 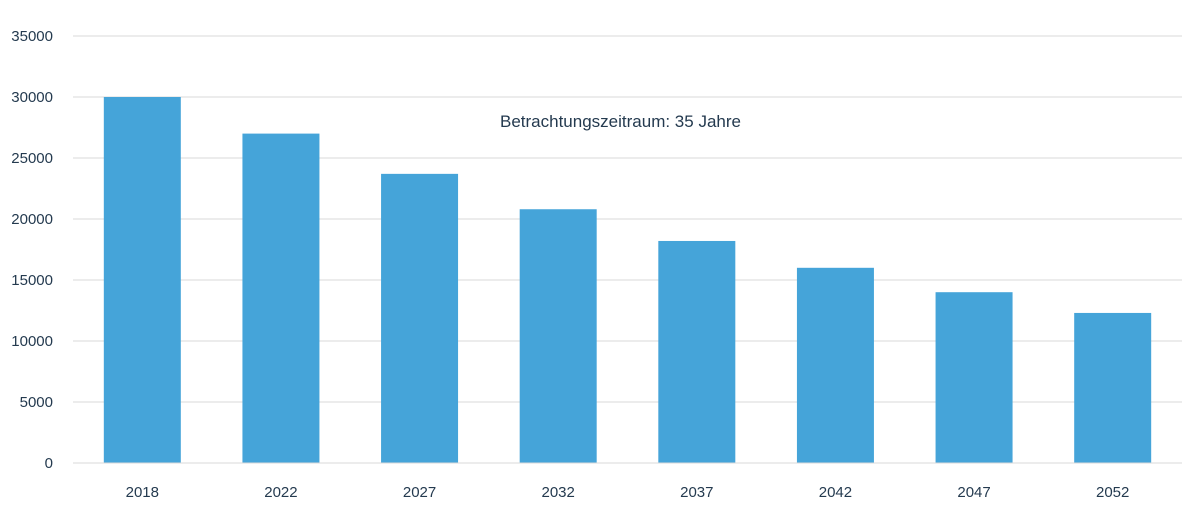 I want to click on chart-annotation: Betrachtungszeitraum: 35 Jahre, so click(x=620, y=121).